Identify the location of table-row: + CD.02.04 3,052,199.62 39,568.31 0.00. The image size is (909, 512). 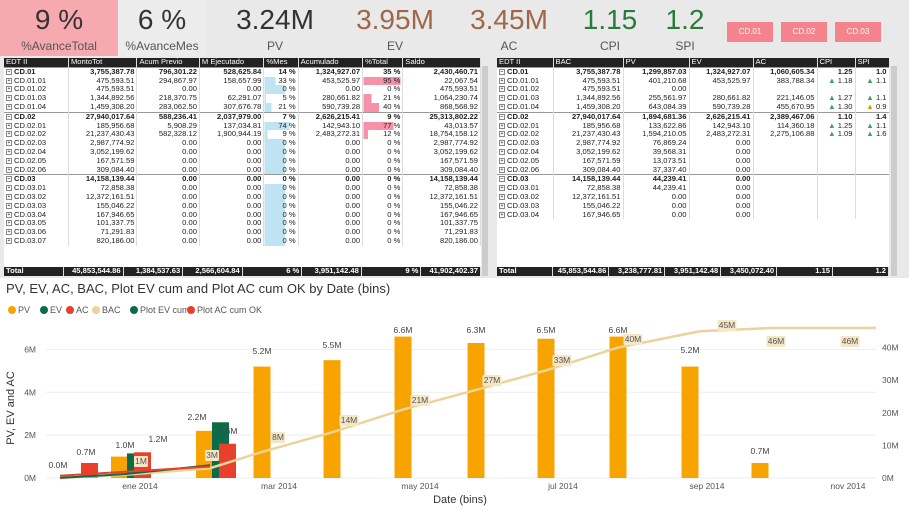
(693, 152).